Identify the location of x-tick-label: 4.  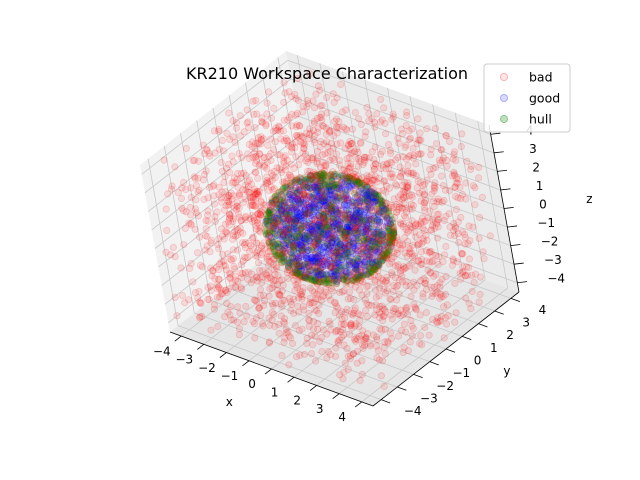
(342, 417).